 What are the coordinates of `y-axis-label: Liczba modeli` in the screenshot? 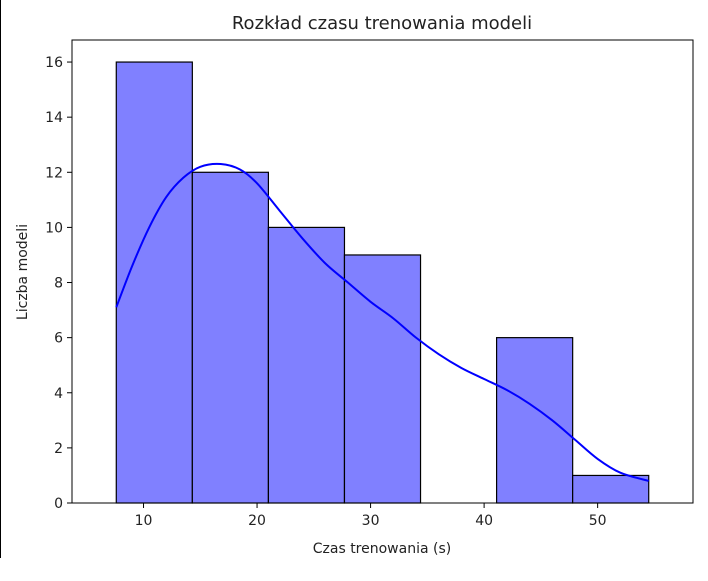 It's located at (23, 272).